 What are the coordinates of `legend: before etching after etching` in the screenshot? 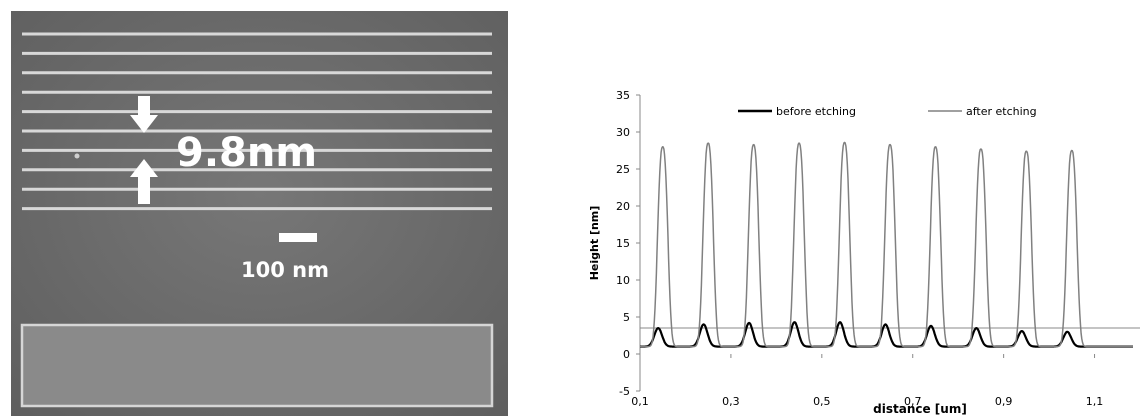 It's located at (887, 111).